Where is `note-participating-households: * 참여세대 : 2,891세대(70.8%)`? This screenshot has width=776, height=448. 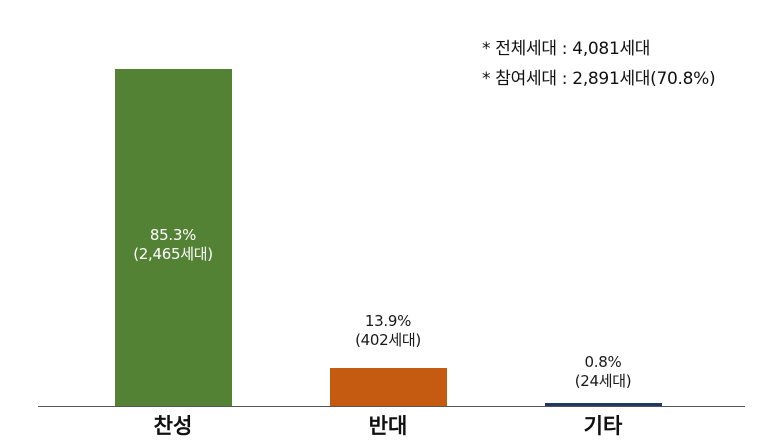
note-participating-households: * 참여세대 : 2,891세대(70.8%) is located at coordinates (599, 79).